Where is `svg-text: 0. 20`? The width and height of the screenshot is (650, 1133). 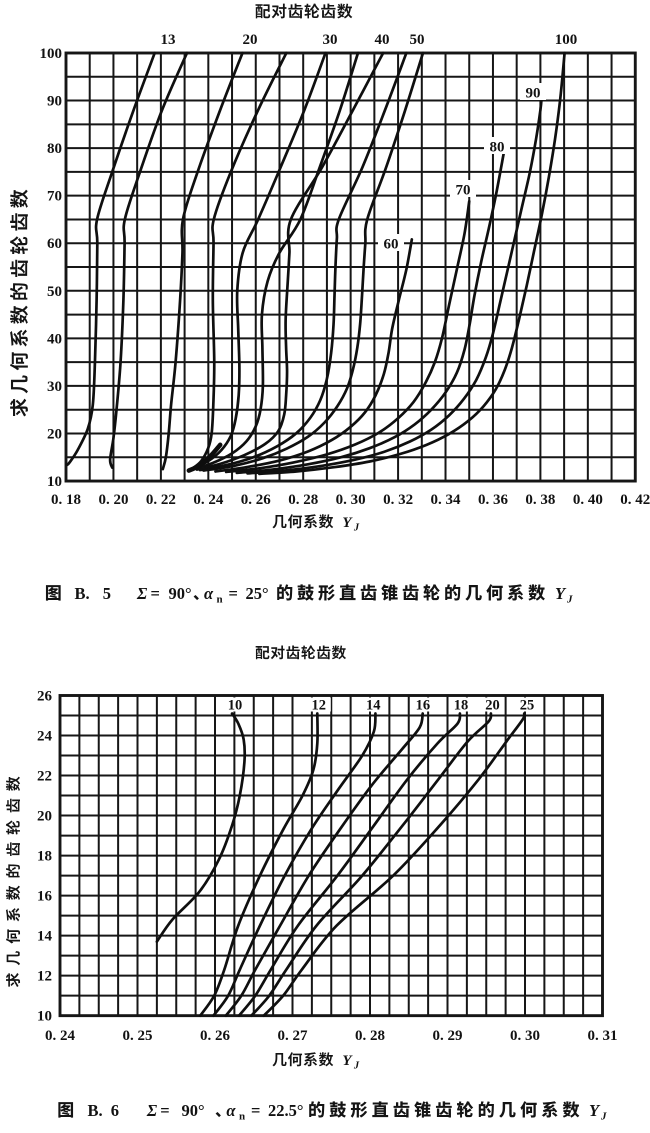
svg-text: 0. 20 is located at coordinates (113, 500).